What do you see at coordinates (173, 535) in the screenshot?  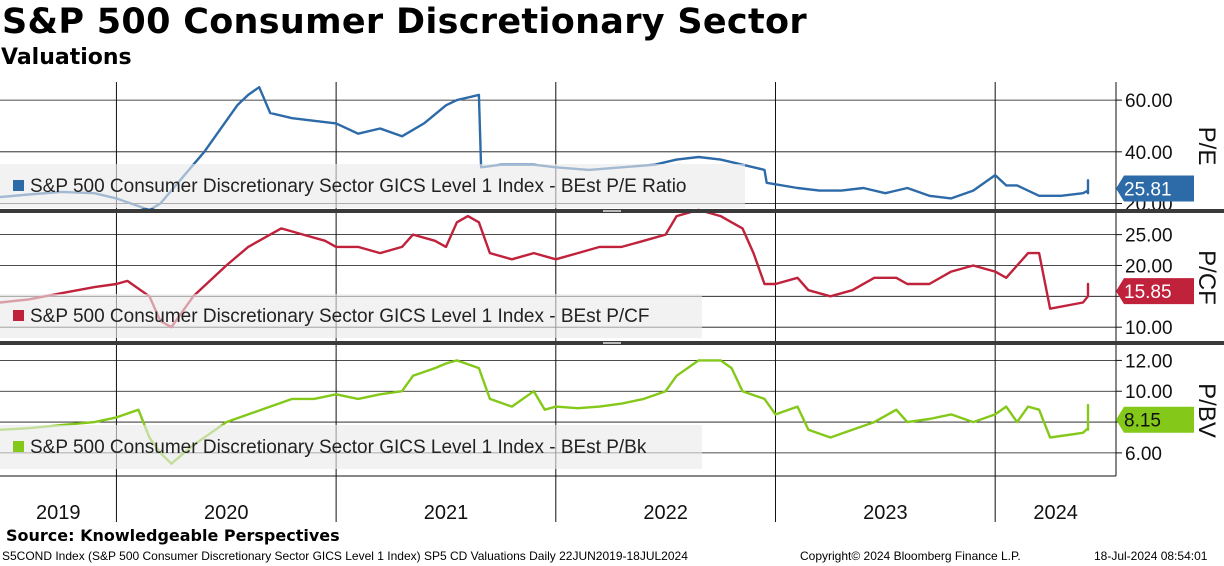 I see `source-note: Source: Knowledgeable Perspectives` at bounding box center [173, 535].